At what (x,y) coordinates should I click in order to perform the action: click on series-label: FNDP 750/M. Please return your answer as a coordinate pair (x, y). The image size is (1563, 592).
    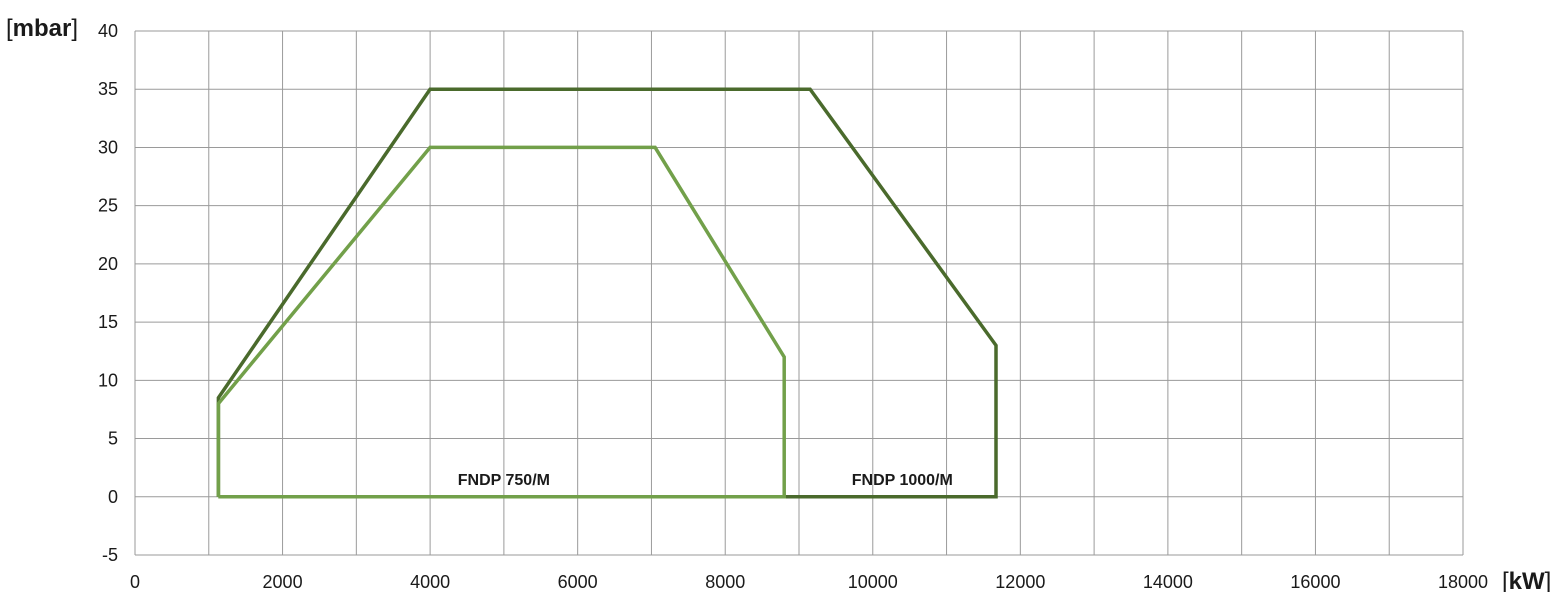
    Looking at the image, I should click on (504, 480).